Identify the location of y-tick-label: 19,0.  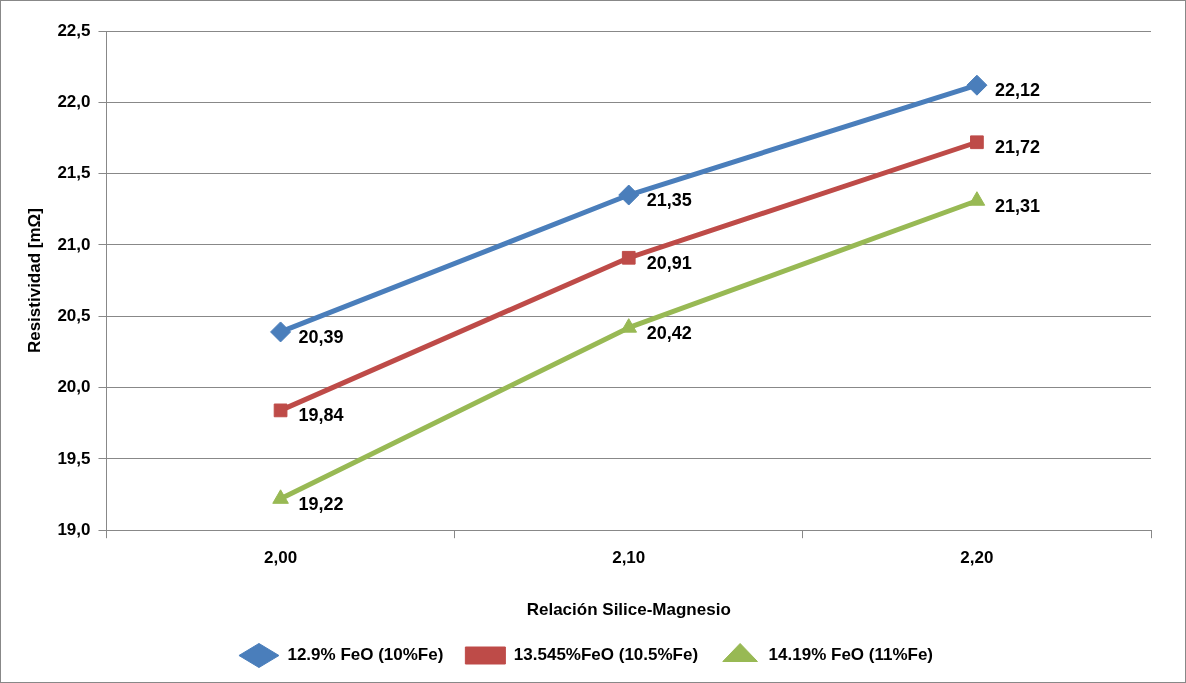
(74, 529).